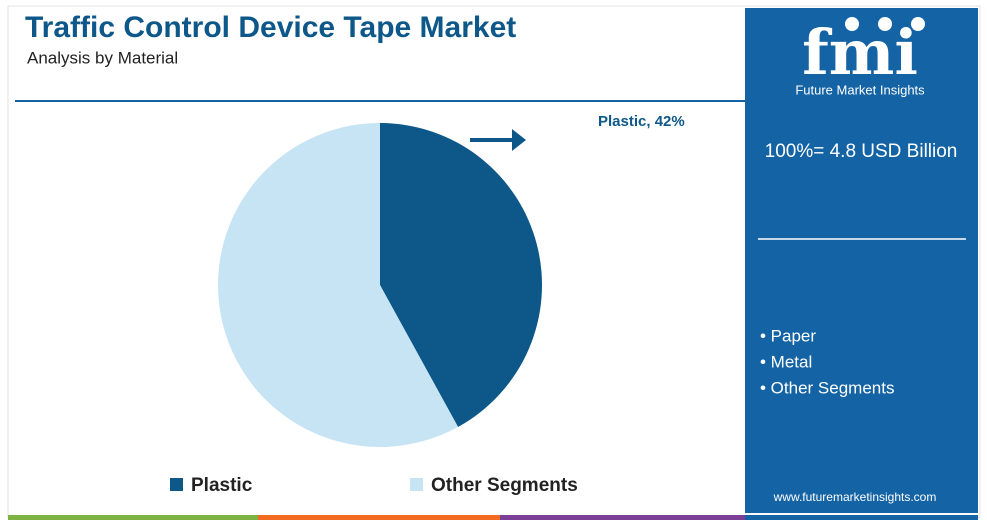  I want to click on website: www.futuremarketinsights.com, so click(855, 497).